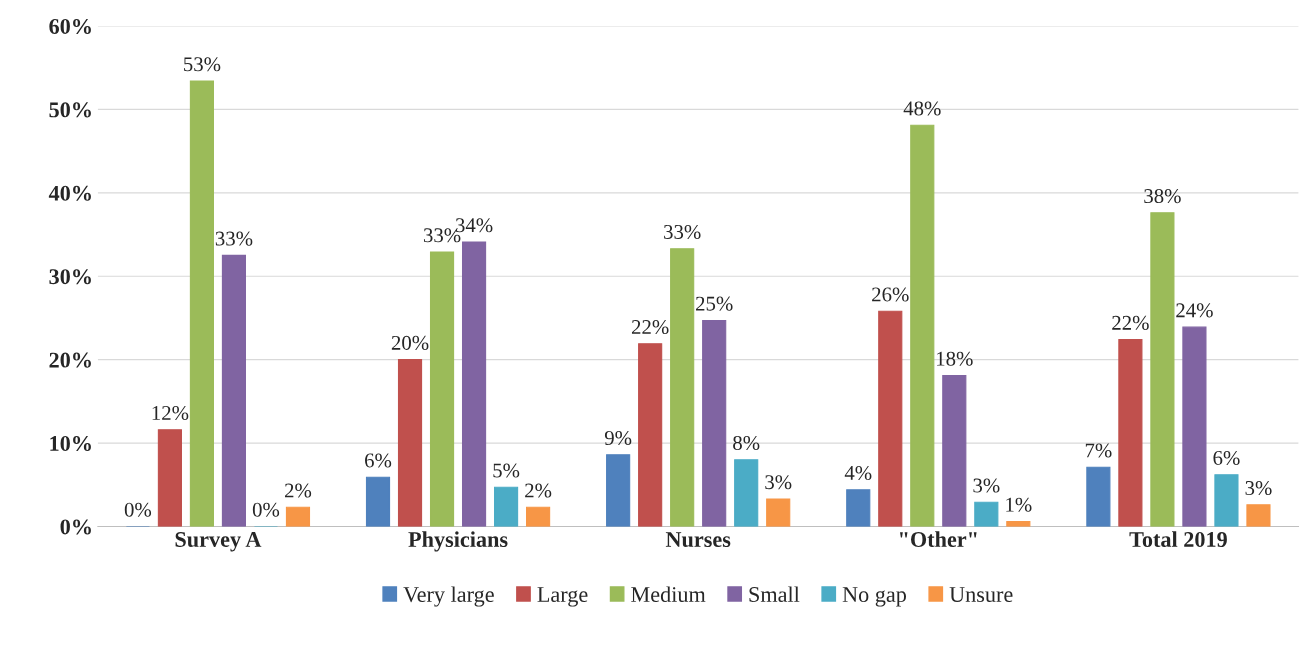 Image resolution: width=1305 pixels, height=650 pixels. I want to click on y-tick-label: 60%, so click(70, 26).